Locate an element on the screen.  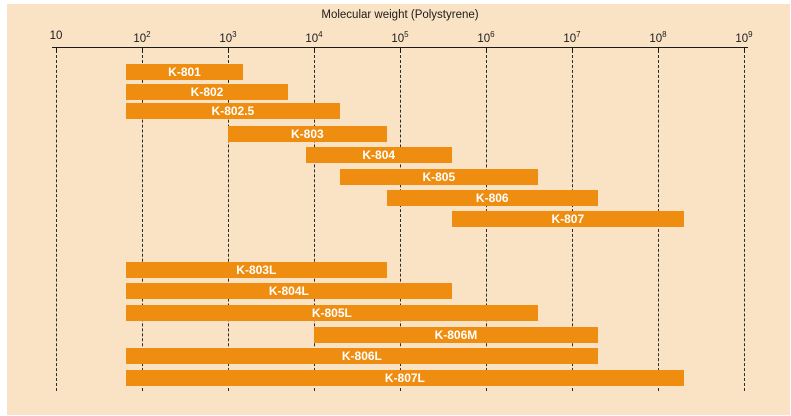
gridline-1e1 is located at coordinates (56, 223).